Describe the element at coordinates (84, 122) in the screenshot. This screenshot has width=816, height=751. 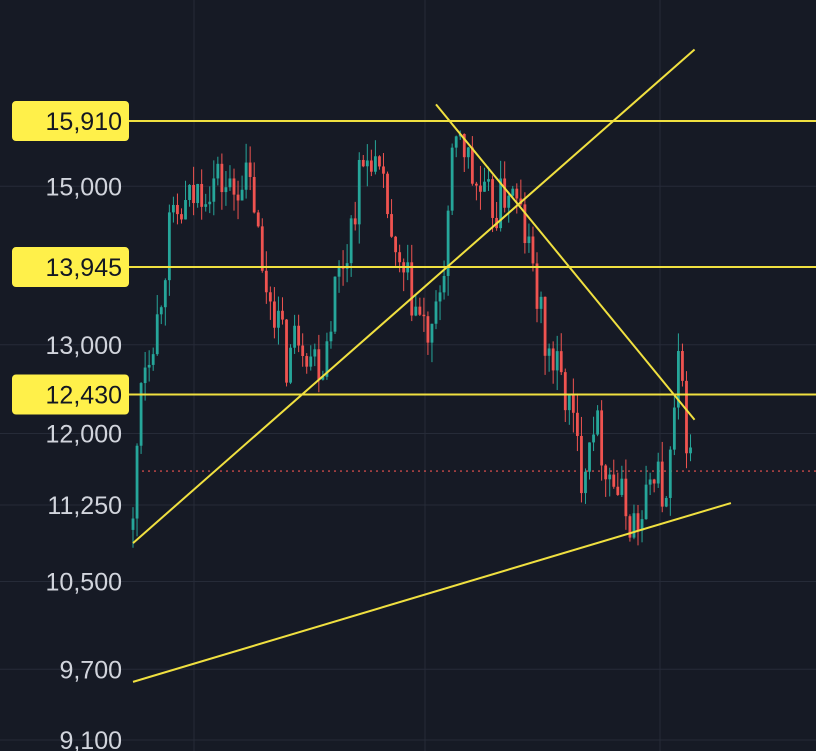
I see `level-badge-label: 15,910` at that location.